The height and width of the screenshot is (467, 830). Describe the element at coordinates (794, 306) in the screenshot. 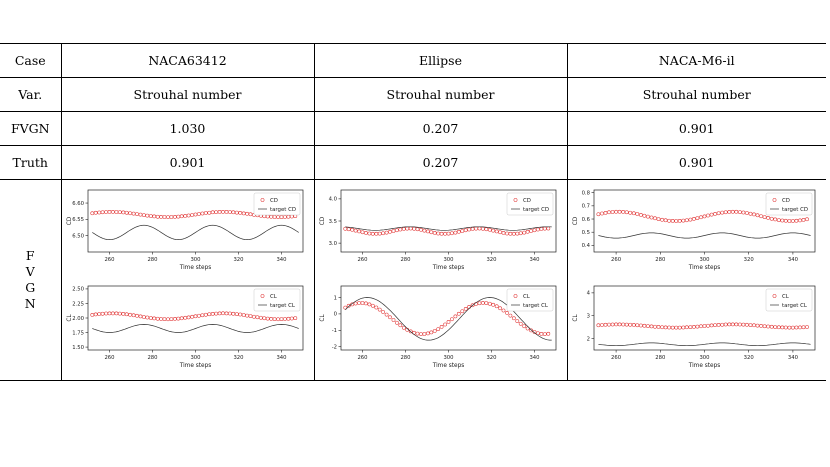

I see `legend-label: target CL` at that location.